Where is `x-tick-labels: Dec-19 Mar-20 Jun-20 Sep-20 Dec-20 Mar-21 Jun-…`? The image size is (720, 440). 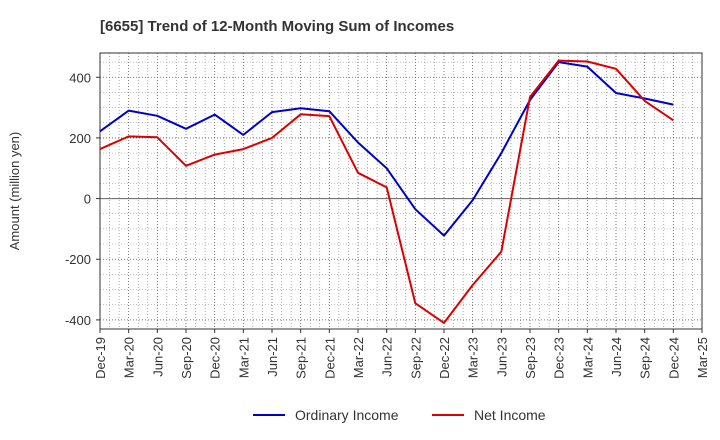
x-tick-labels: Dec-19 Mar-20 Jun-20 Sep-20 Dec-20 Mar-21 Jun-… is located at coordinates (401, 354).